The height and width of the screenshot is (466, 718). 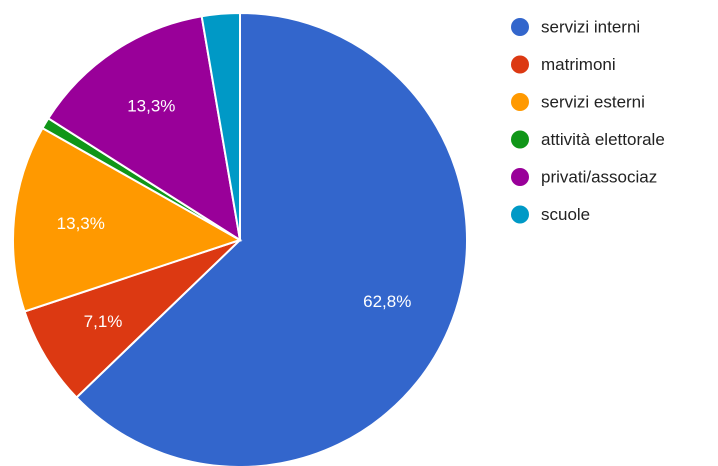 What do you see at coordinates (151, 105) in the screenshot?
I see `slice-label-privati-associaz: 13,3%` at bounding box center [151, 105].